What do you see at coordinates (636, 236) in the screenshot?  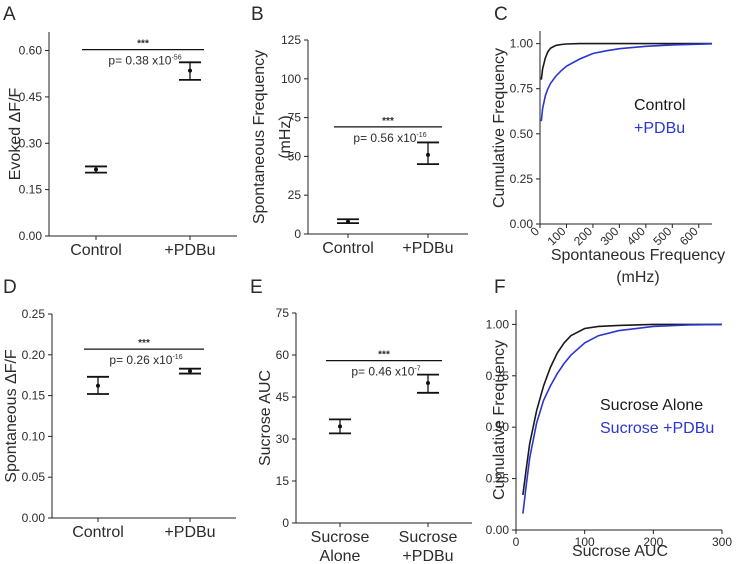 I see `x-tick-label: 400` at bounding box center [636, 236].